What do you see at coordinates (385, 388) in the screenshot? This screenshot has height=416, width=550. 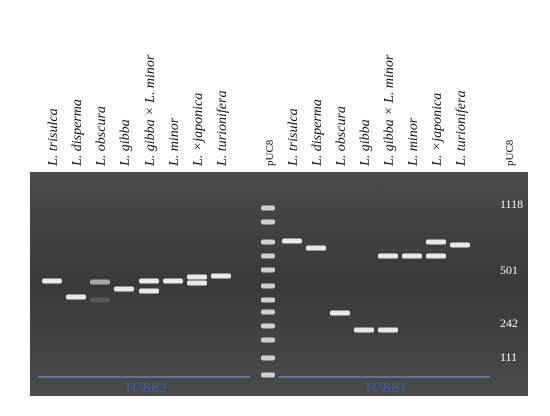 I see `group-label: TUBB1` at bounding box center [385, 388].